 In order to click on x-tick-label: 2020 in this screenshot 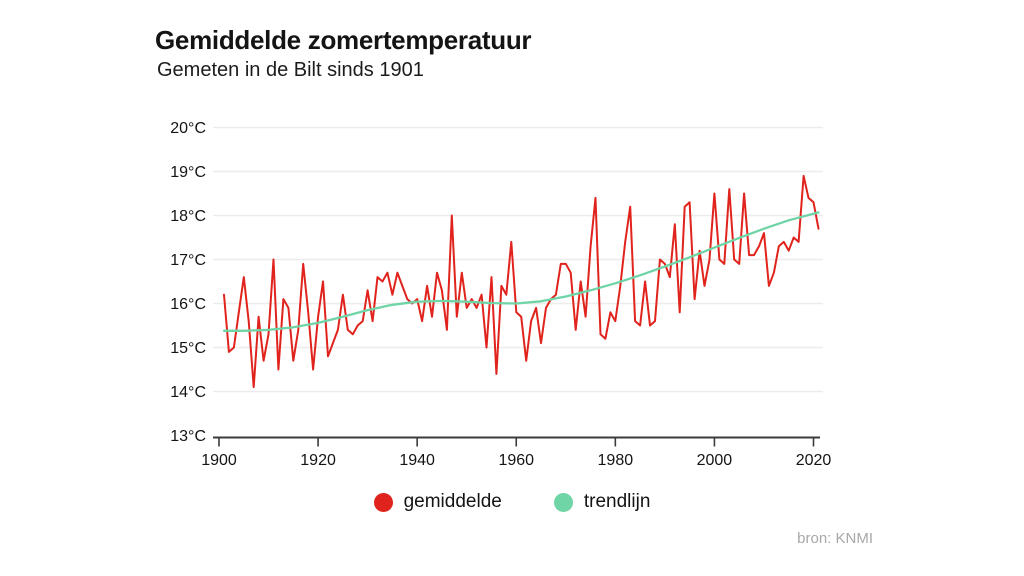, I will do `click(814, 460)`.